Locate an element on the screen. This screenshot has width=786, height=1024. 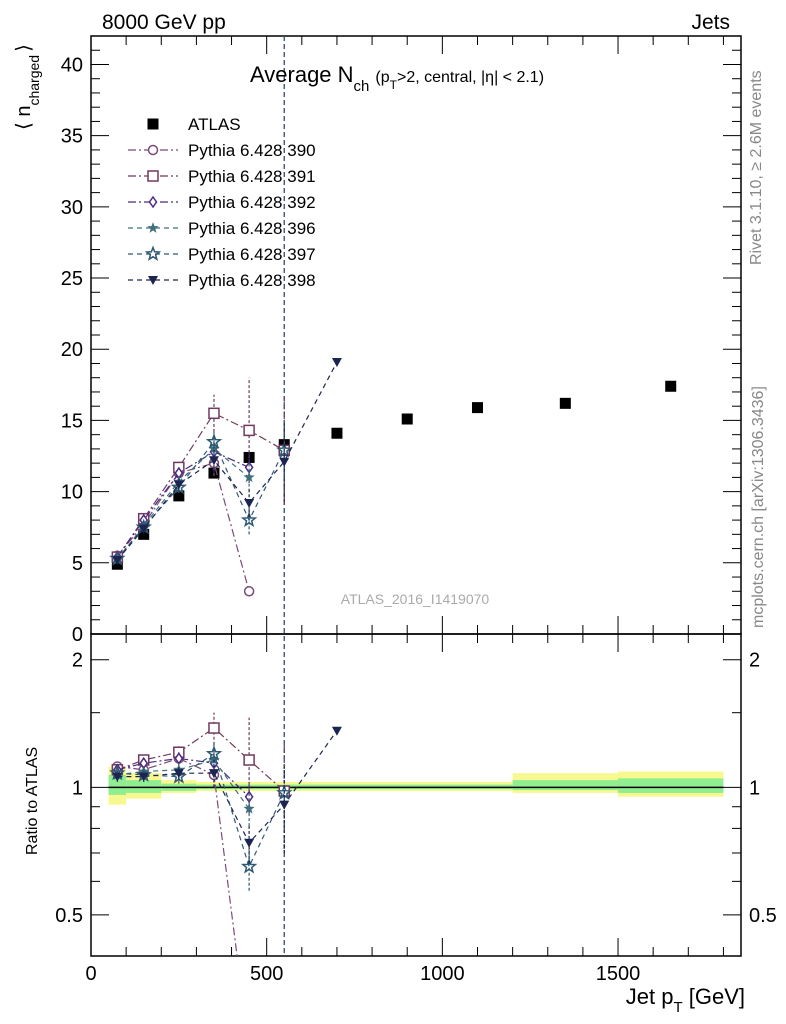
analysis-tag: ATLAS_2016_I1419070 is located at coordinates (415, 599).